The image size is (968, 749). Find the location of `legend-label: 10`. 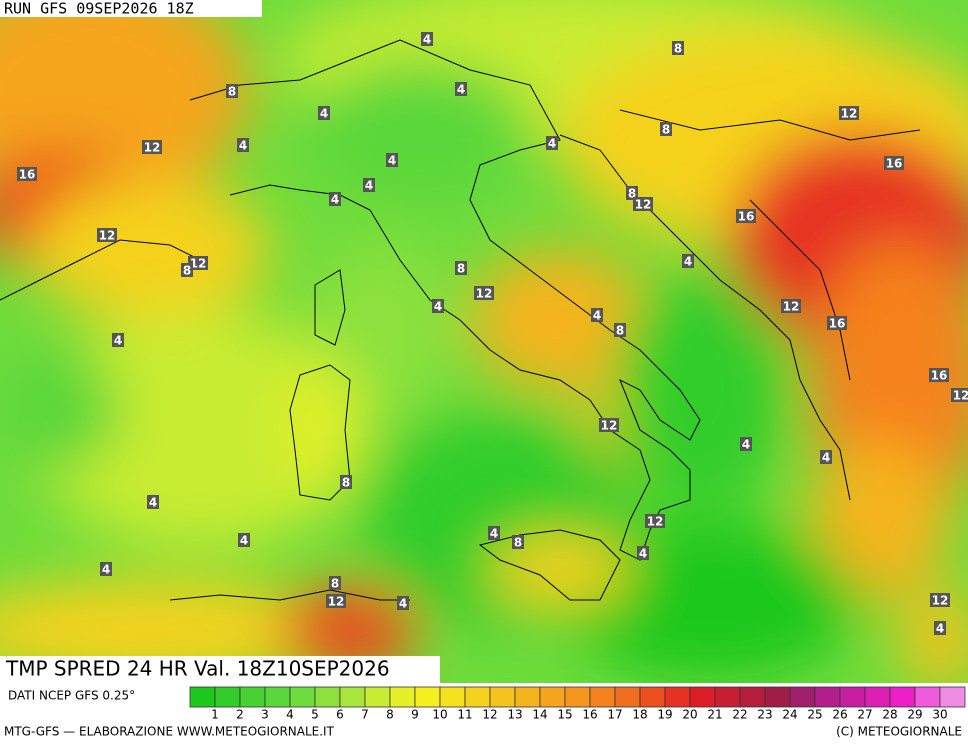

legend-label: 10 is located at coordinates (439, 715).